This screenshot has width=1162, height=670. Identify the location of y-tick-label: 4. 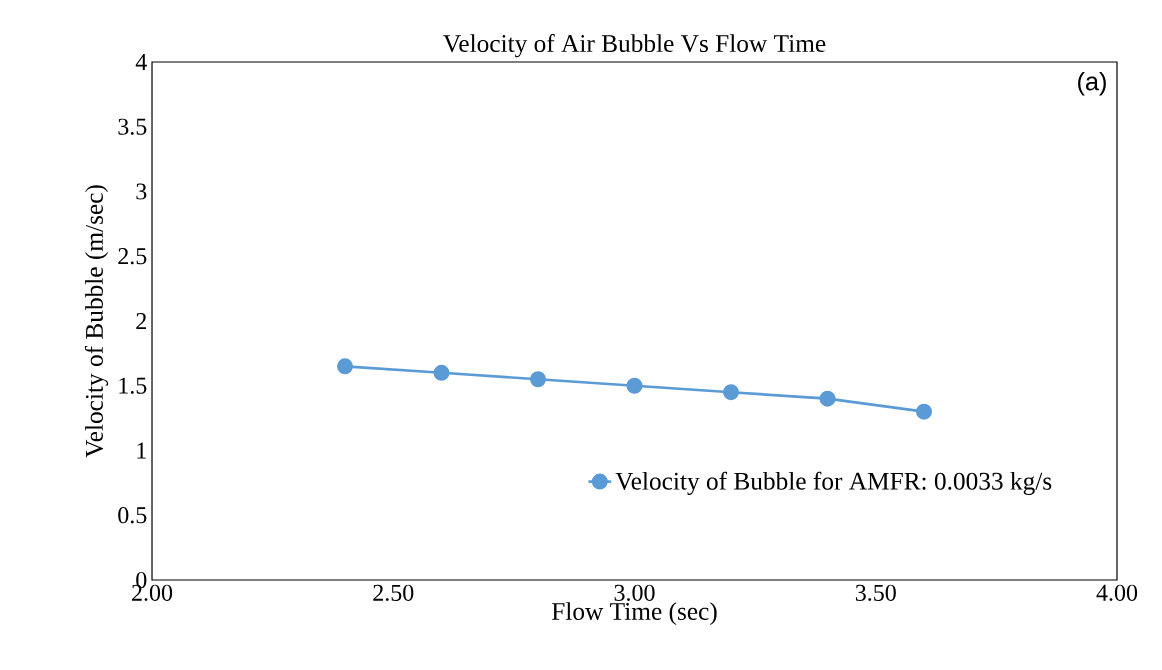
(141, 62).